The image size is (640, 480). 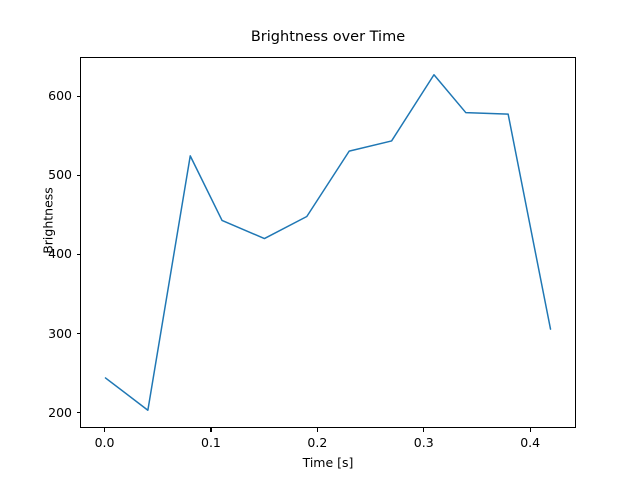 What do you see at coordinates (211, 442) in the screenshot?
I see `x-tick-label: 0.1` at bounding box center [211, 442].